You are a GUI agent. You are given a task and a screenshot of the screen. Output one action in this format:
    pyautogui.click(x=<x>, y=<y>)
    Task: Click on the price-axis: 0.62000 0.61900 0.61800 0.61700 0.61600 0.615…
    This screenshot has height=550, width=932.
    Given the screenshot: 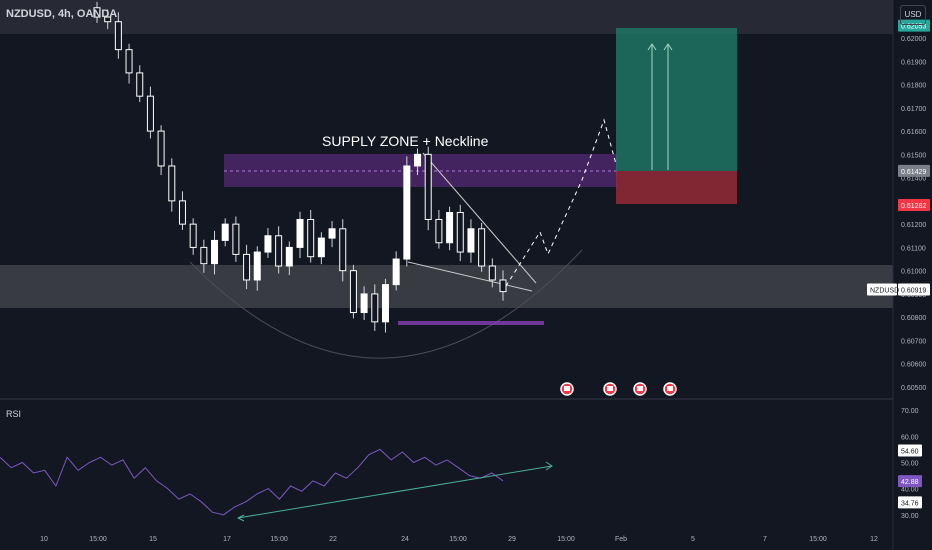 What is the action you would take?
    pyautogui.click(x=913, y=214)
    